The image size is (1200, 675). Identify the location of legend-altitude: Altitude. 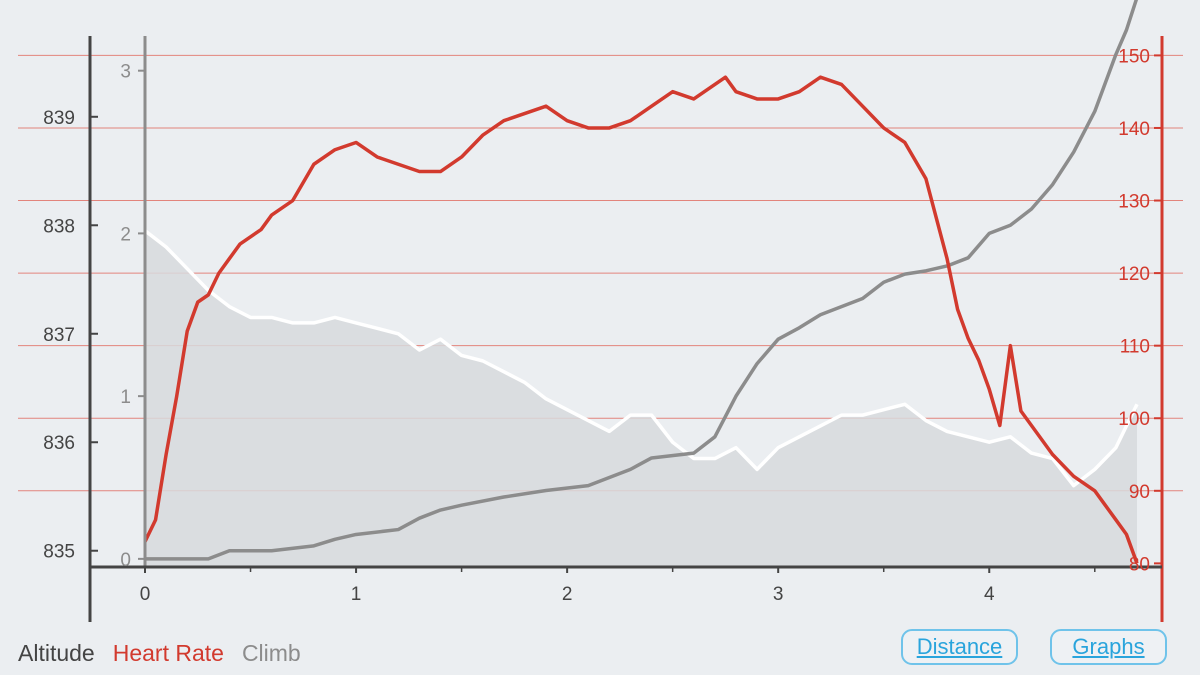
(56, 653).